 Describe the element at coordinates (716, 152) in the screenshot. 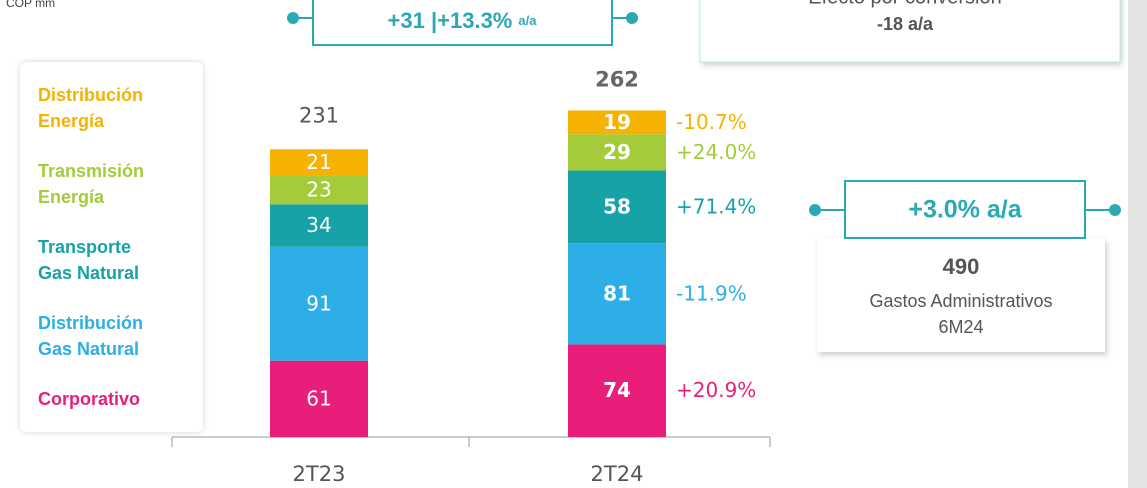

I see `change-label: +24.0%` at that location.